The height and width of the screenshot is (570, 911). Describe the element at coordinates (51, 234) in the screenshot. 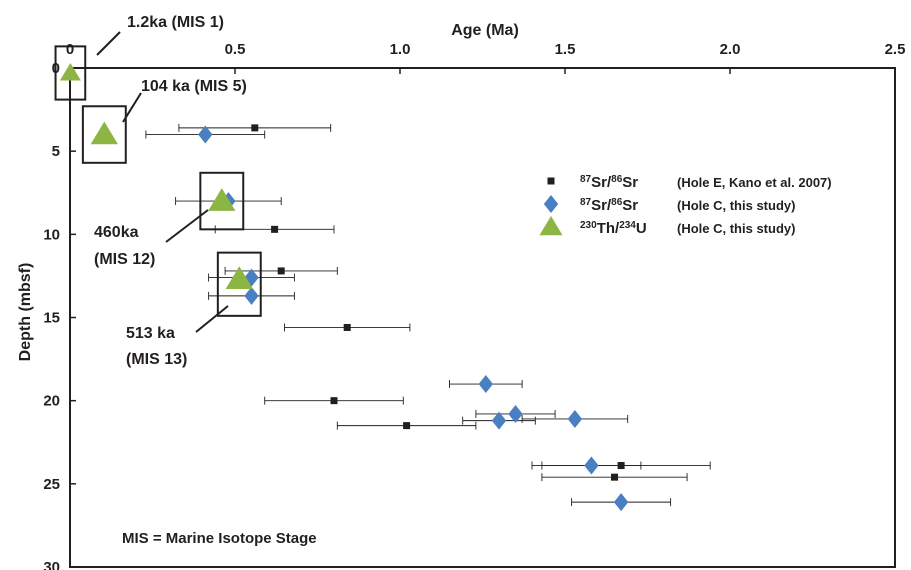

I see `y-tick-label: 10` at that location.